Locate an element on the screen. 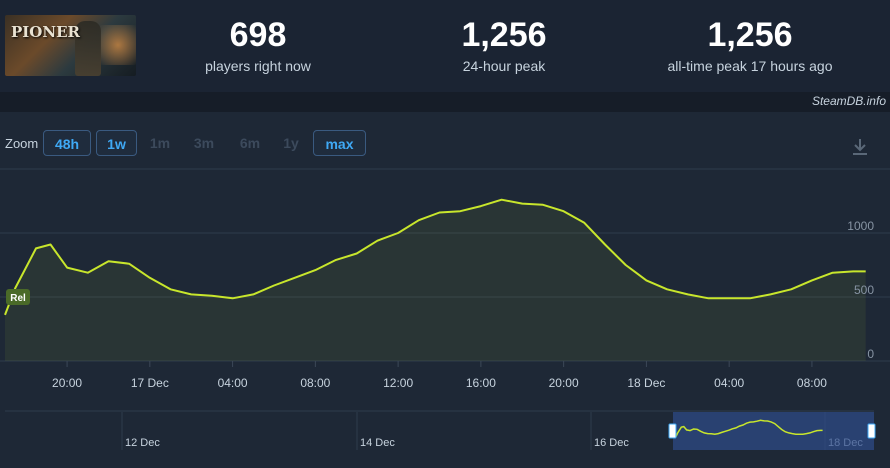 This screenshot has height=468, width=890. navigator-date-label: 14 Dec is located at coordinates (377, 443).